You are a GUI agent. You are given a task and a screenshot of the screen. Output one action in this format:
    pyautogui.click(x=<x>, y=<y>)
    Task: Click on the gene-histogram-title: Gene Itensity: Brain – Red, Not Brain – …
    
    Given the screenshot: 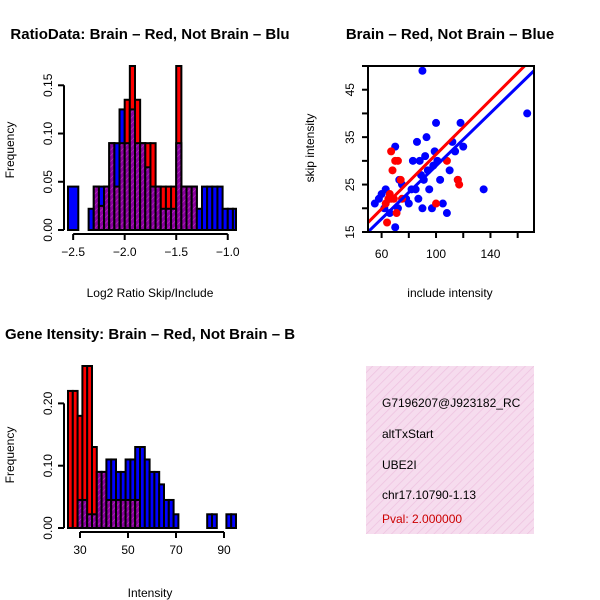 What is the action you would take?
    pyautogui.click(x=150, y=334)
    